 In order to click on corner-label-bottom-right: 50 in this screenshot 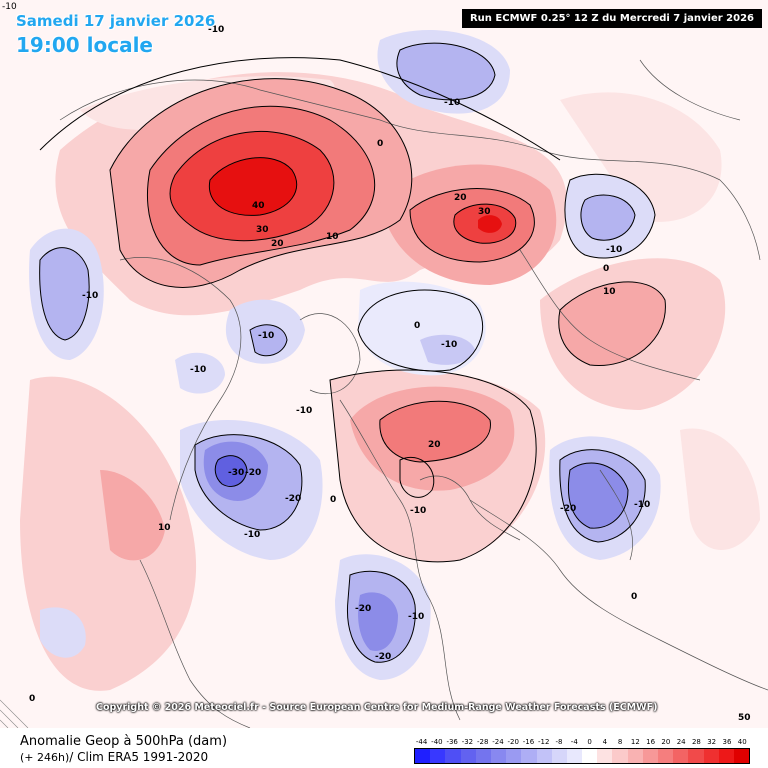, I will do `click(744, 718)`.